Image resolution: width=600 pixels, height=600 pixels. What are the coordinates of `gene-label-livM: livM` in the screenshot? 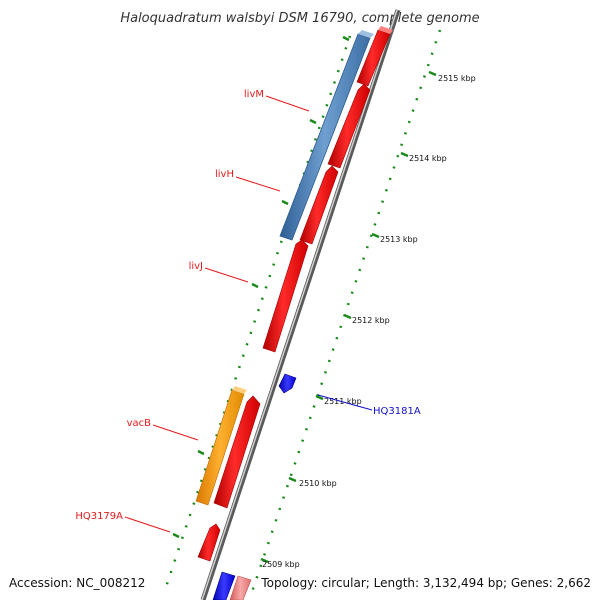 It's located at (254, 94).